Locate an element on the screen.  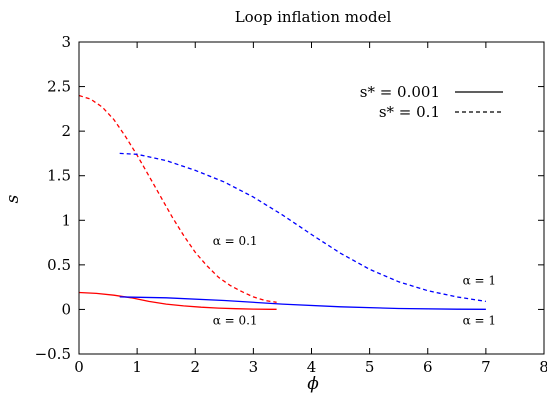
x-tick-label: 3 is located at coordinates (254, 367).